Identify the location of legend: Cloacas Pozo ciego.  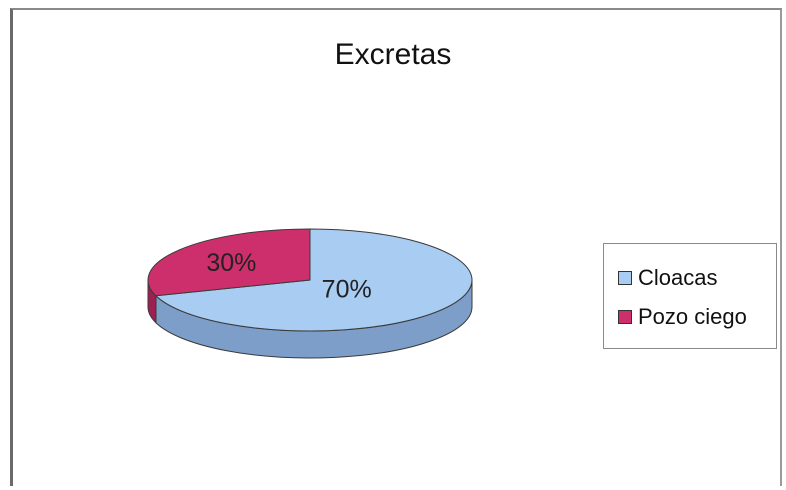
(690, 296).